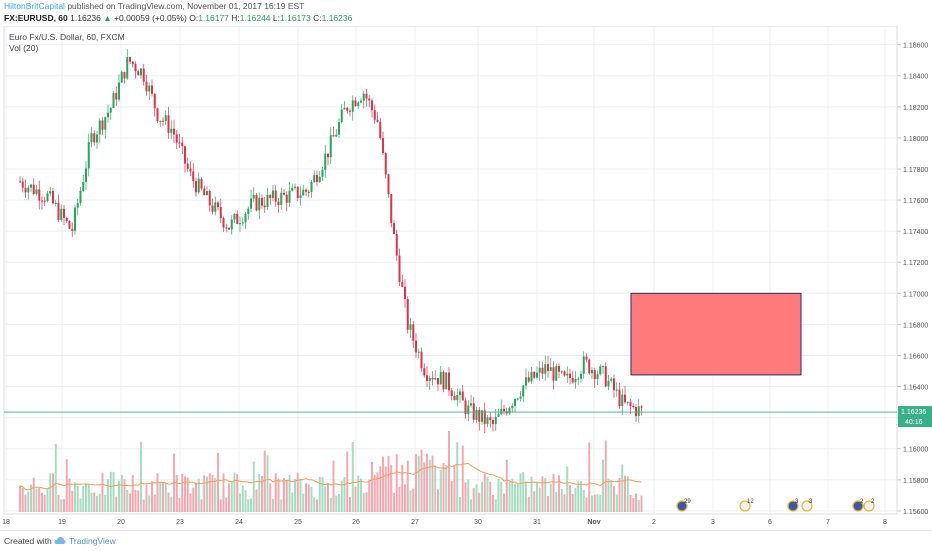 The image size is (932, 551). What do you see at coordinates (869, 506) in the screenshot?
I see `event-flag-icon` at bounding box center [869, 506].